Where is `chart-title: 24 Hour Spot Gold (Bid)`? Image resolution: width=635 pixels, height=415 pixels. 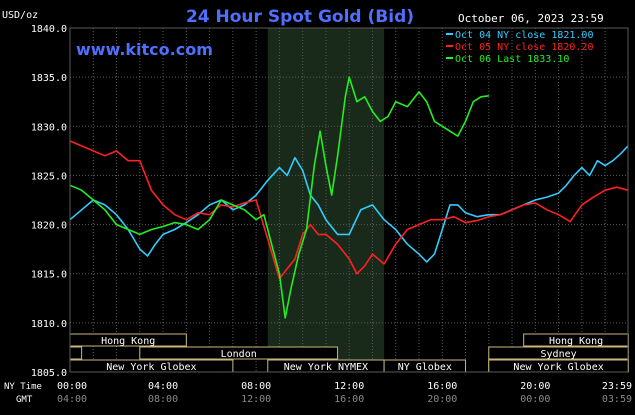
chart-title: 24 Hour Spot Gold (Bid) is located at coordinates (300, 17).